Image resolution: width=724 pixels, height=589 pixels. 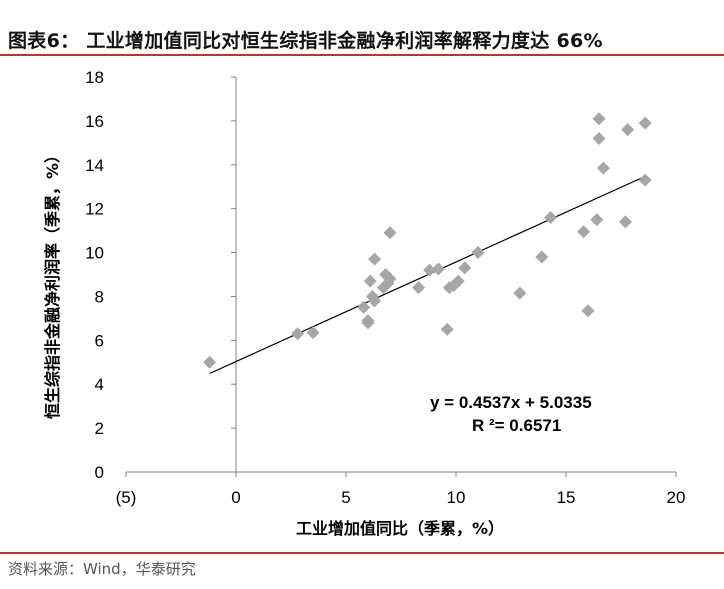 What do you see at coordinates (511, 402) in the screenshot?
I see `regression-equation: y = 0.4537x + 5.0335` at bounding box center [511, 402].